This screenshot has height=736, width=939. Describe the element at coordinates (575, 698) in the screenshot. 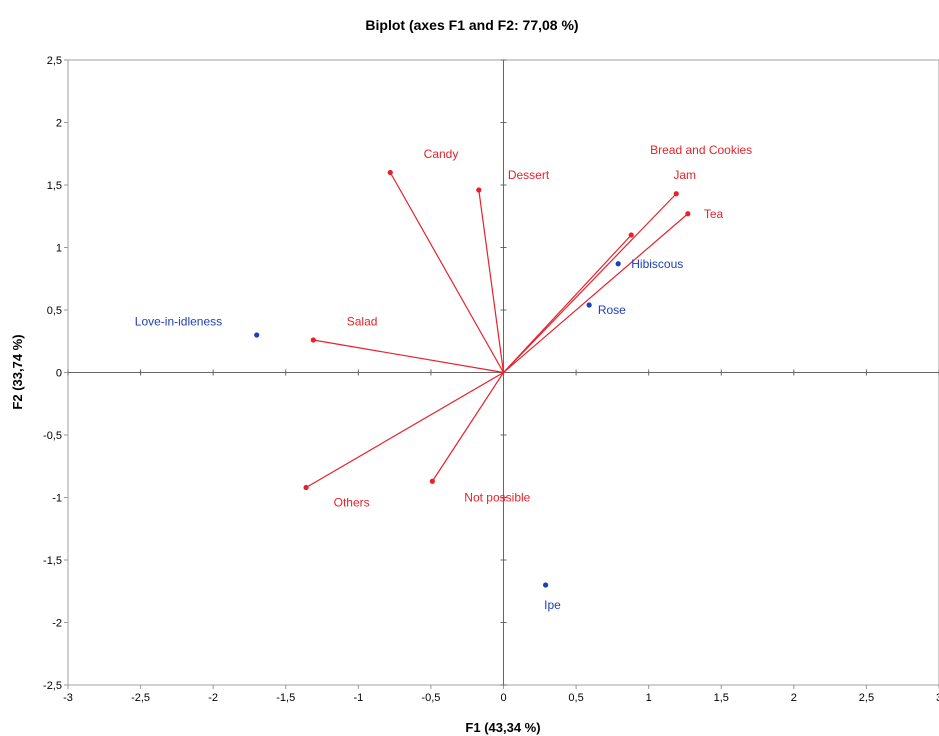

I see `x-tick-label: 0,5` at that location.